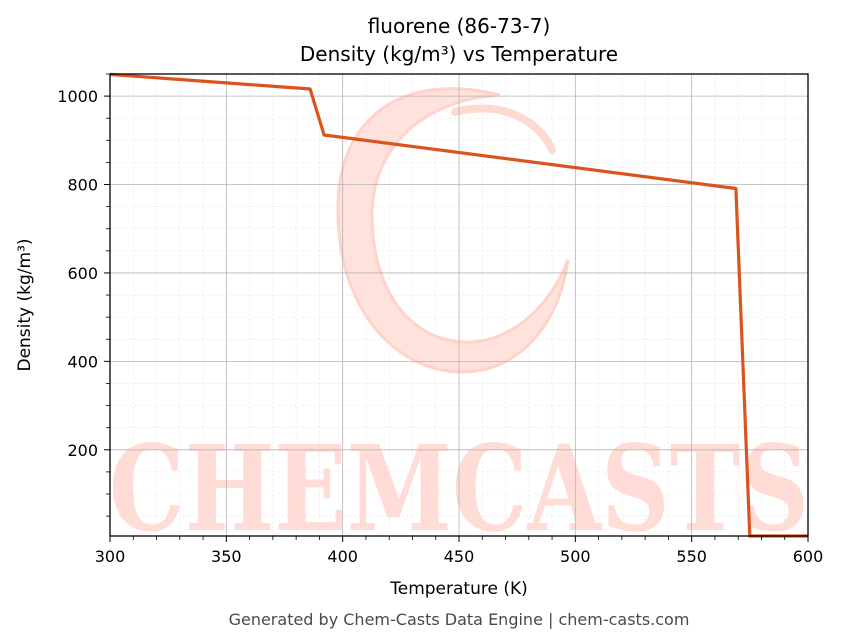 The width and height of the screenshot is (843, 644). I want to click on chart-subtitle: Density (kg/m³) vs Temperature, so click(459, 54).